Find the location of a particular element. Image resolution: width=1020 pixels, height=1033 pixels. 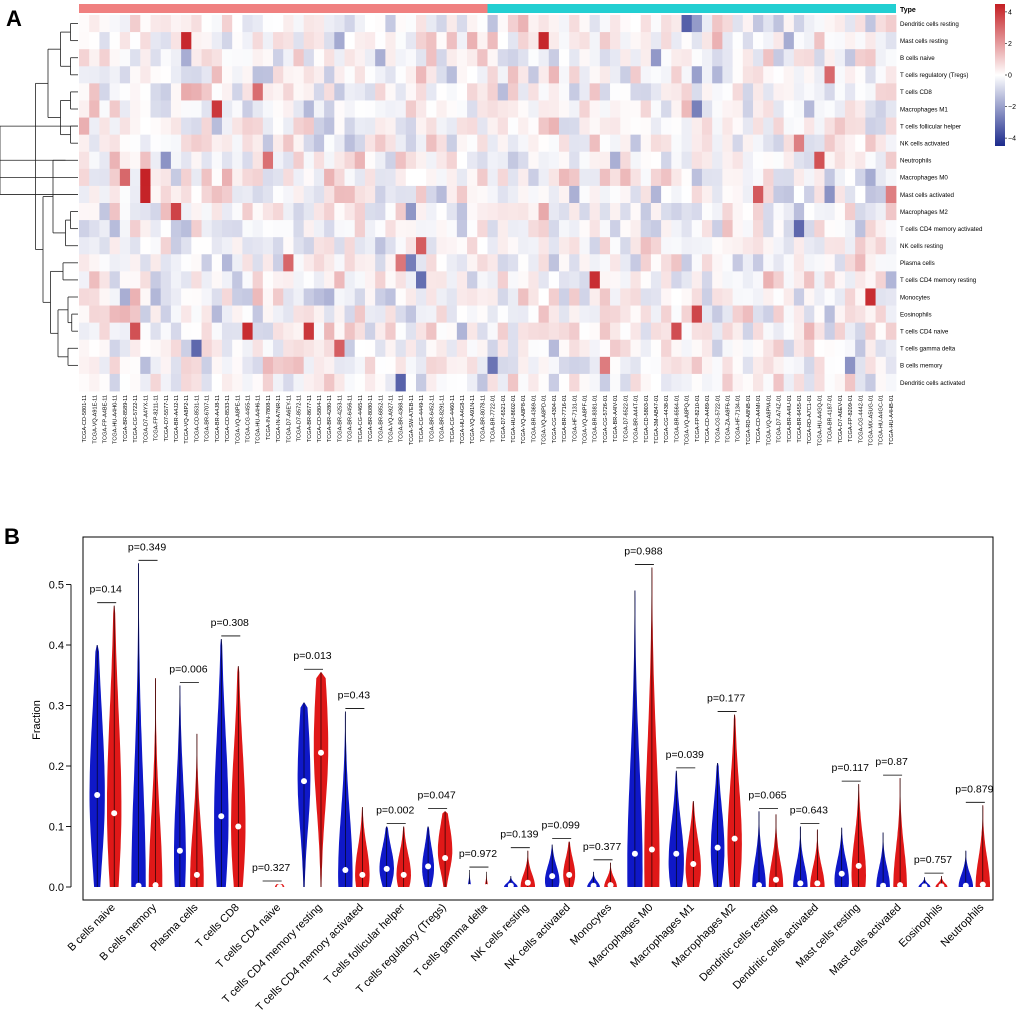

column-label: TCGA-VQ-A8PE-11 is located at coordinates (238, 419).